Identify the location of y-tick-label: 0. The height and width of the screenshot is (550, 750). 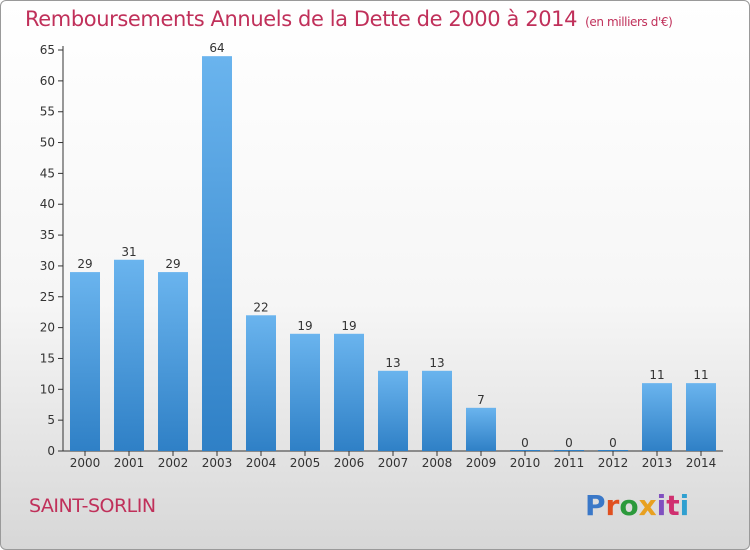
(51, 451).